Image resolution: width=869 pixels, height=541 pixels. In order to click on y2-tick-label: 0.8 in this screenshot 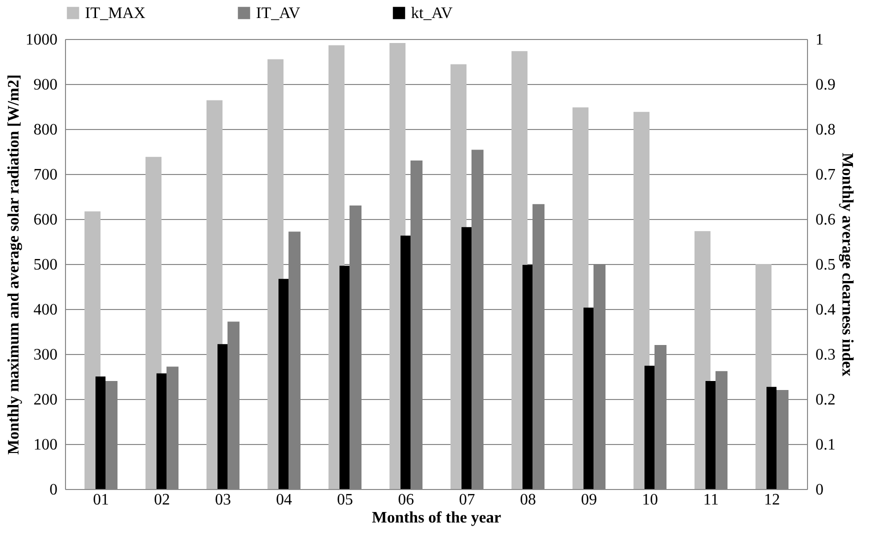, I will do `click(826, 130)`.